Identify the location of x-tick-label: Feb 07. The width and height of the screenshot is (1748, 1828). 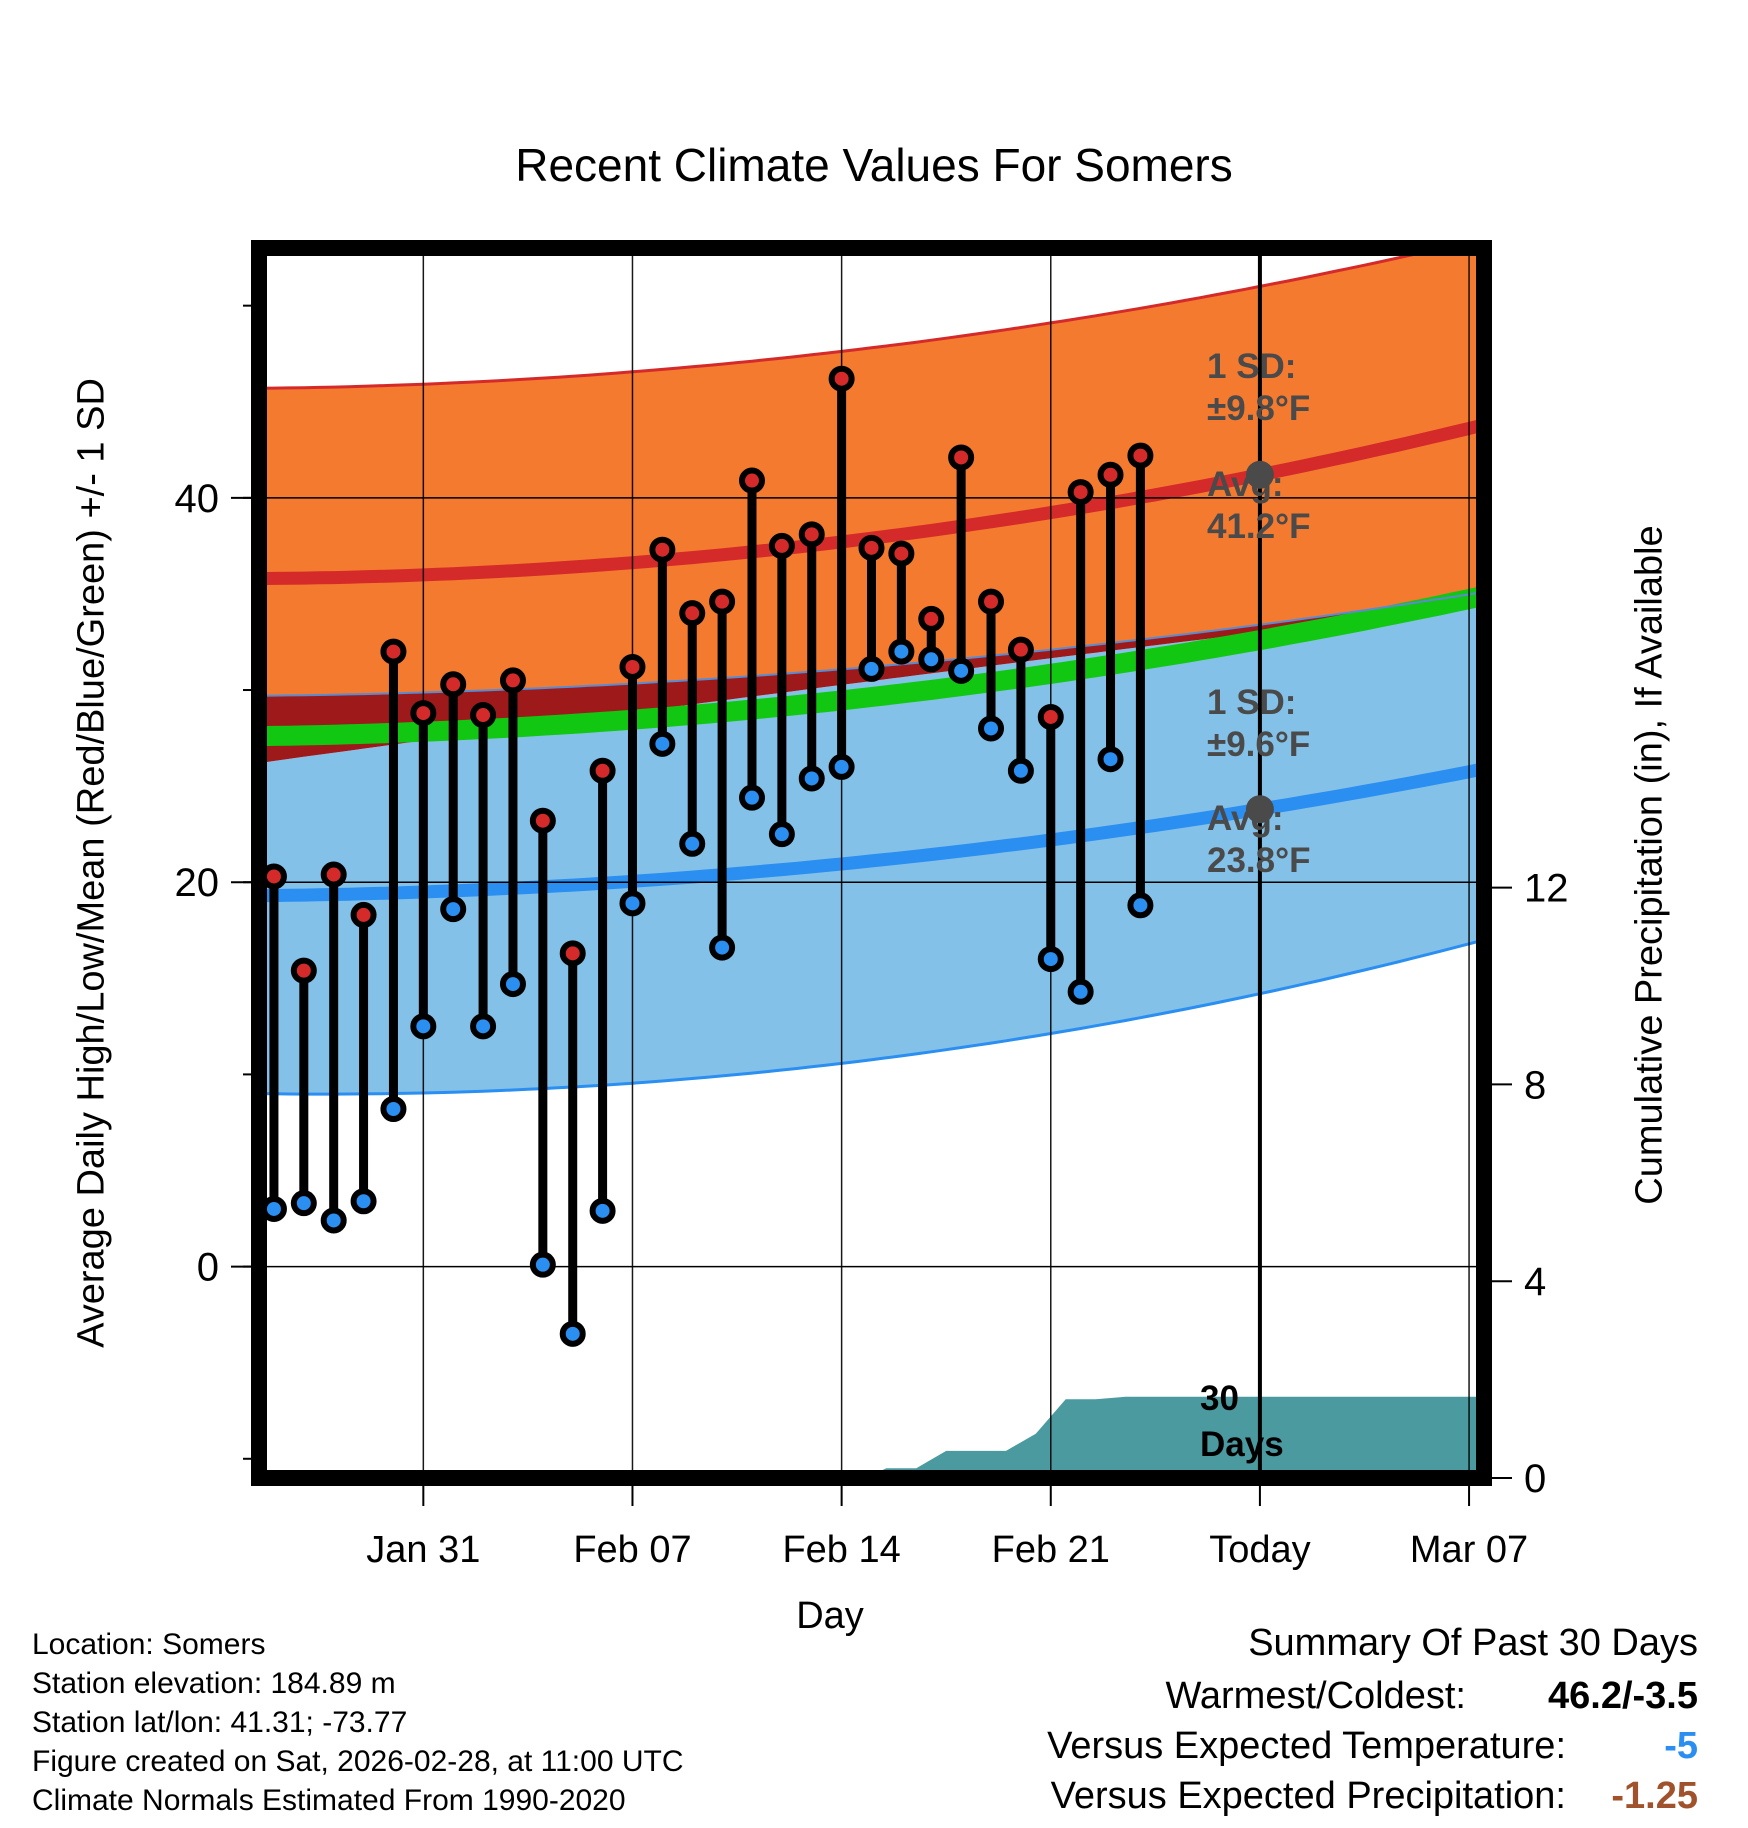
(632, 1550).